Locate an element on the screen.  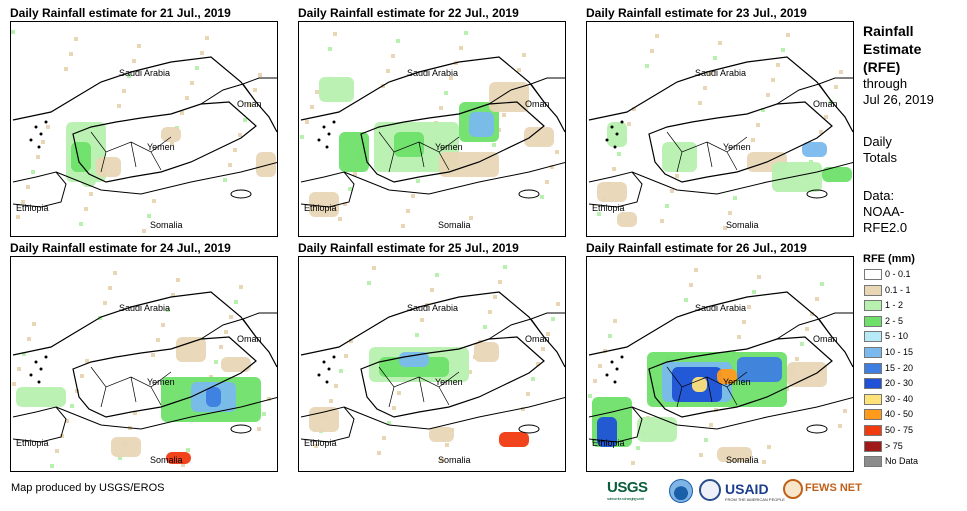
legend-item: 20 - 30 is located at coordinates (913, 385).